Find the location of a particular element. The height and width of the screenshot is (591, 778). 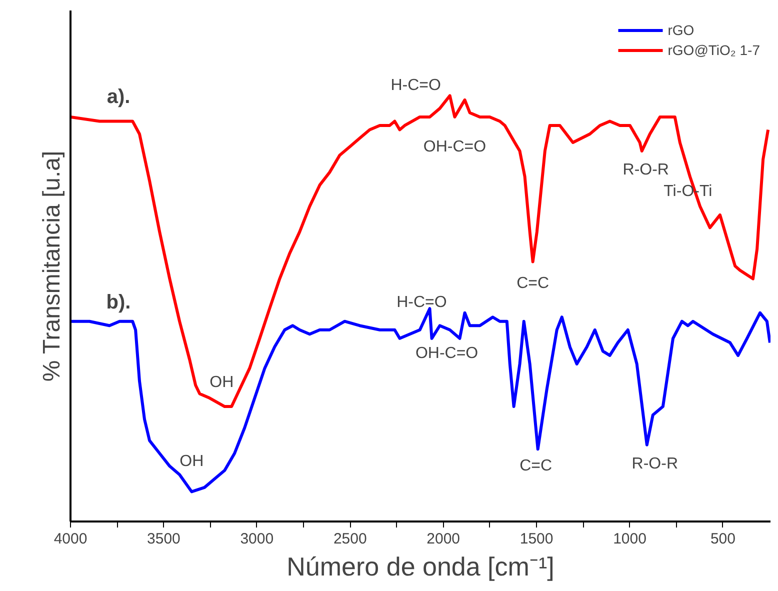

y-axis-title: % Transmitancia [u.a] is located at coordinates (52, 266).